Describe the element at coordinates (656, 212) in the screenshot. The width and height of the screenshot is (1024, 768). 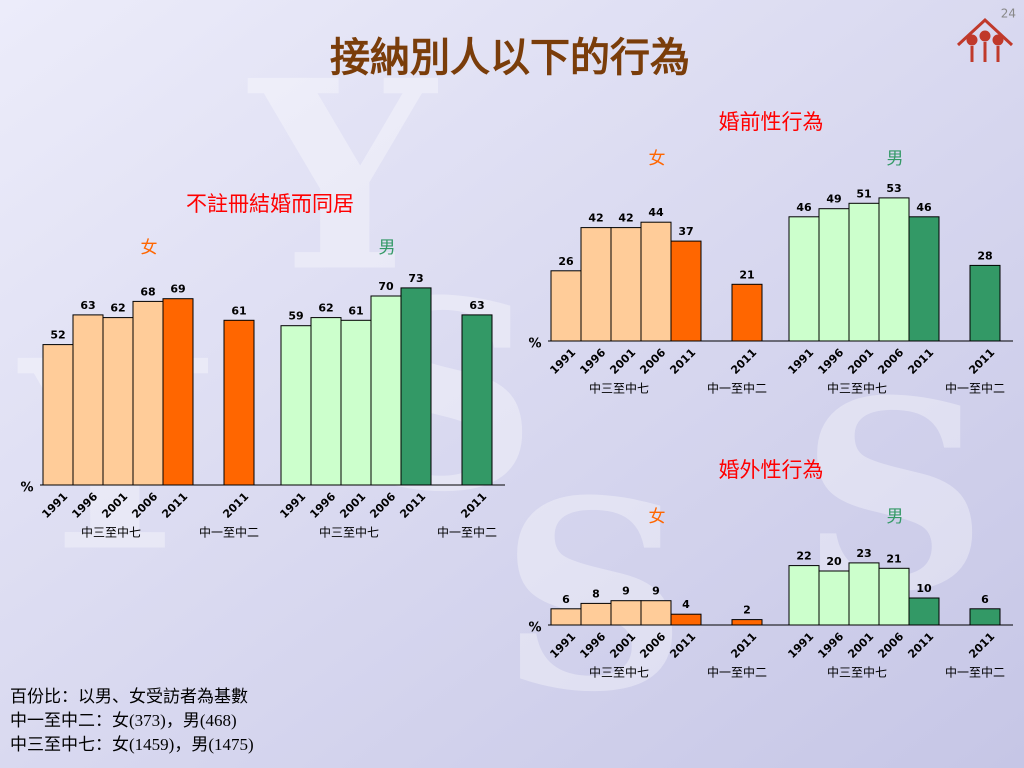
I see `value-label: 44` at that location.